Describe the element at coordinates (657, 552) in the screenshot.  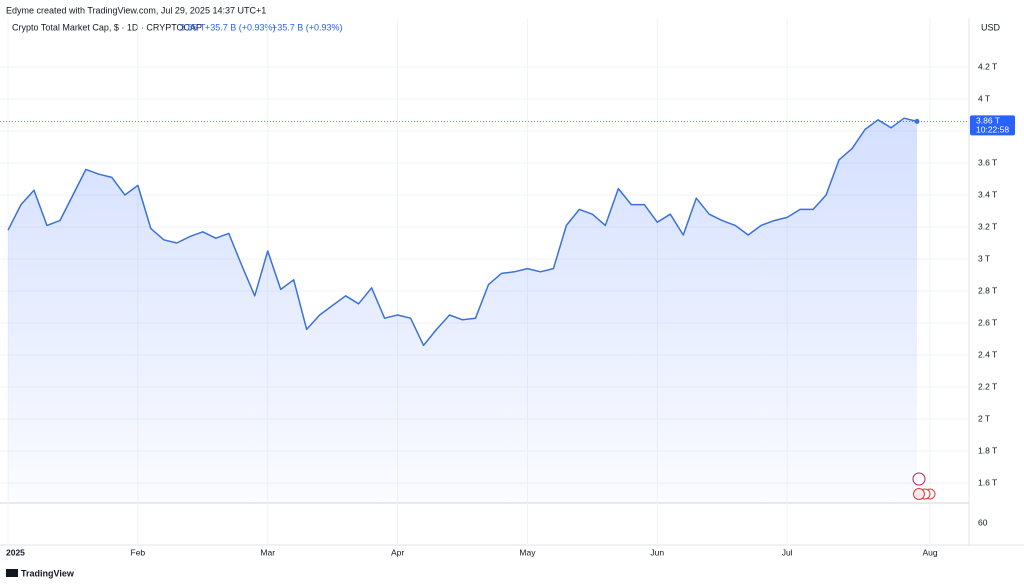
I see `x-tick-label: Jun` at that location.